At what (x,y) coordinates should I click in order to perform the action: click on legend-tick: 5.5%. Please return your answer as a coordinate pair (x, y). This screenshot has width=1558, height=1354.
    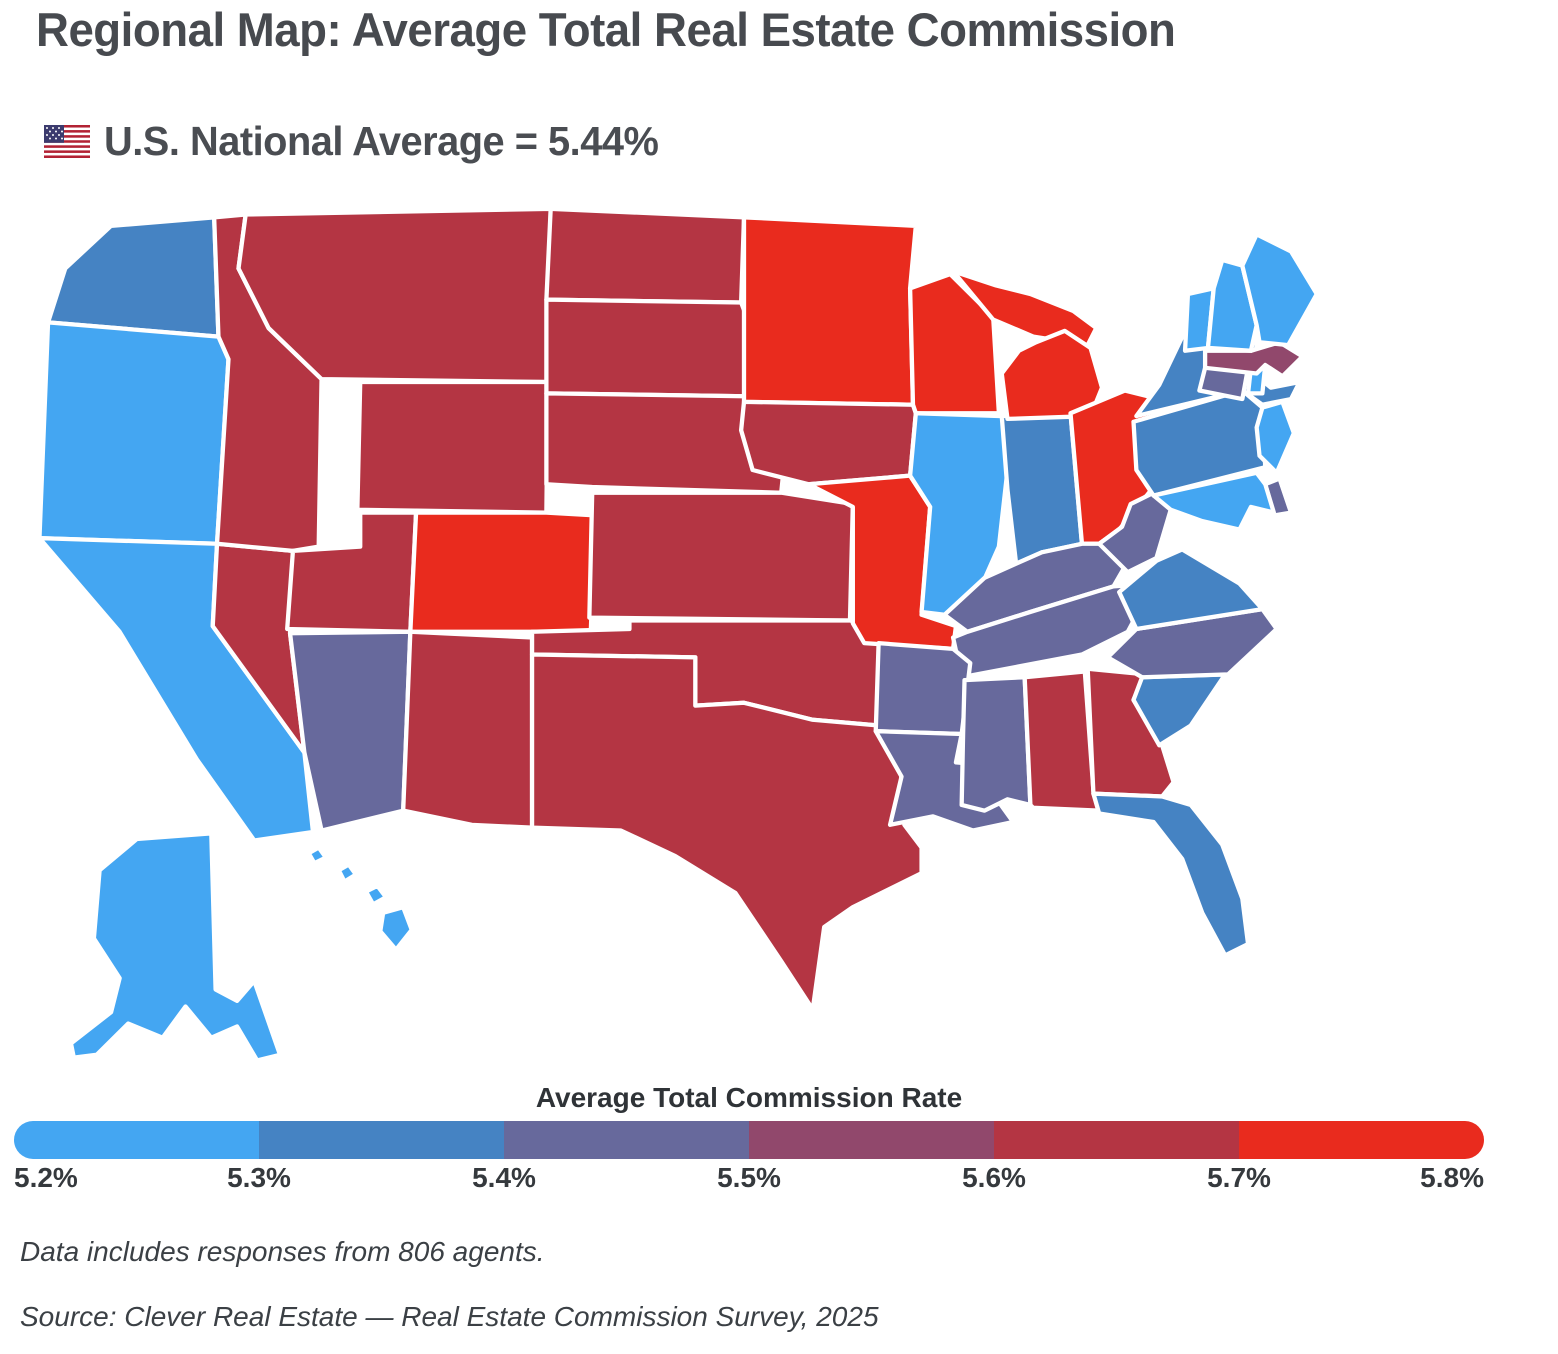
    Looking at the image, I should click on (749, 1177).